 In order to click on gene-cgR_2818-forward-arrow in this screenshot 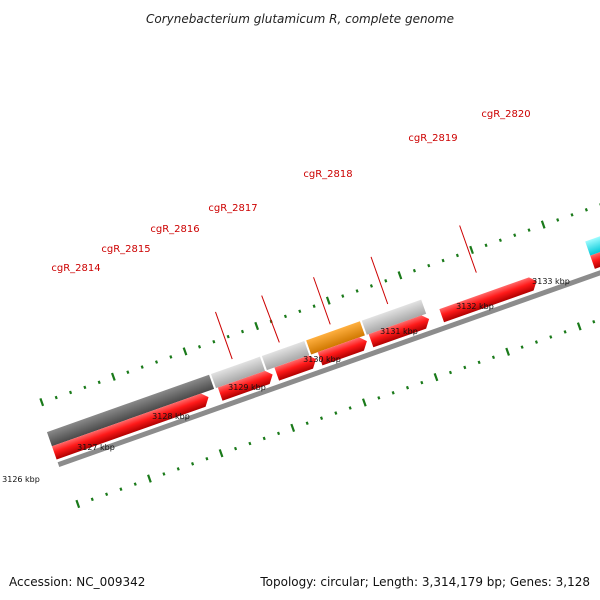, I will do `click(489, 299)`.